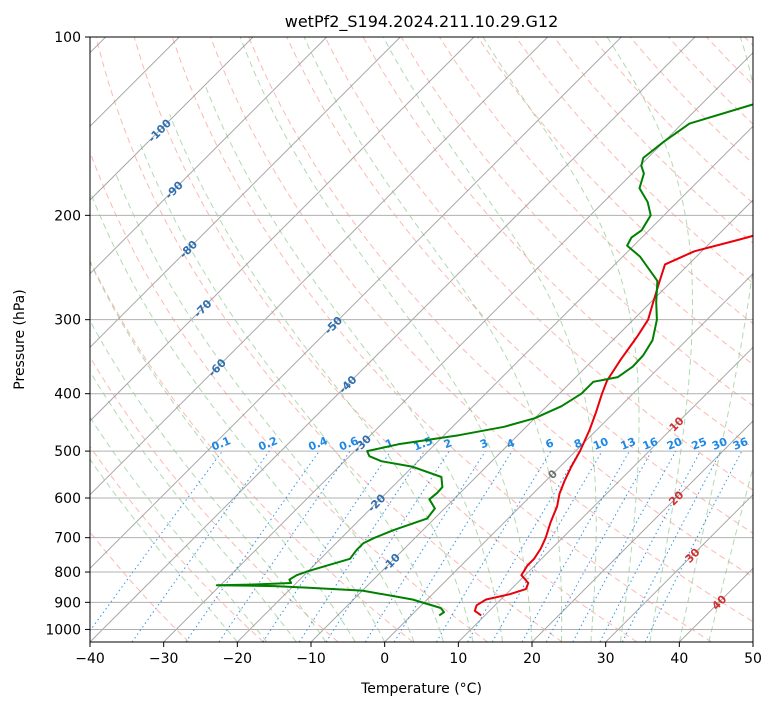 This screenshot has height=708, width=775. I want to click on mixing-ratio-label: 13, so click(628, 444).